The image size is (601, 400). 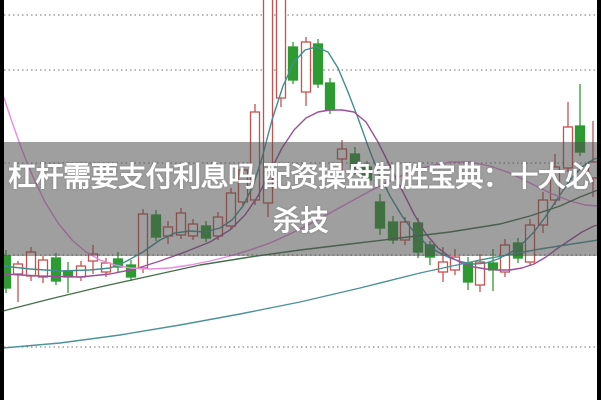 I want to click on headline-line-1: 杠杆需要支付利息吗 配资操盘制胜宝典：十大必, so click(x=300, y=176).